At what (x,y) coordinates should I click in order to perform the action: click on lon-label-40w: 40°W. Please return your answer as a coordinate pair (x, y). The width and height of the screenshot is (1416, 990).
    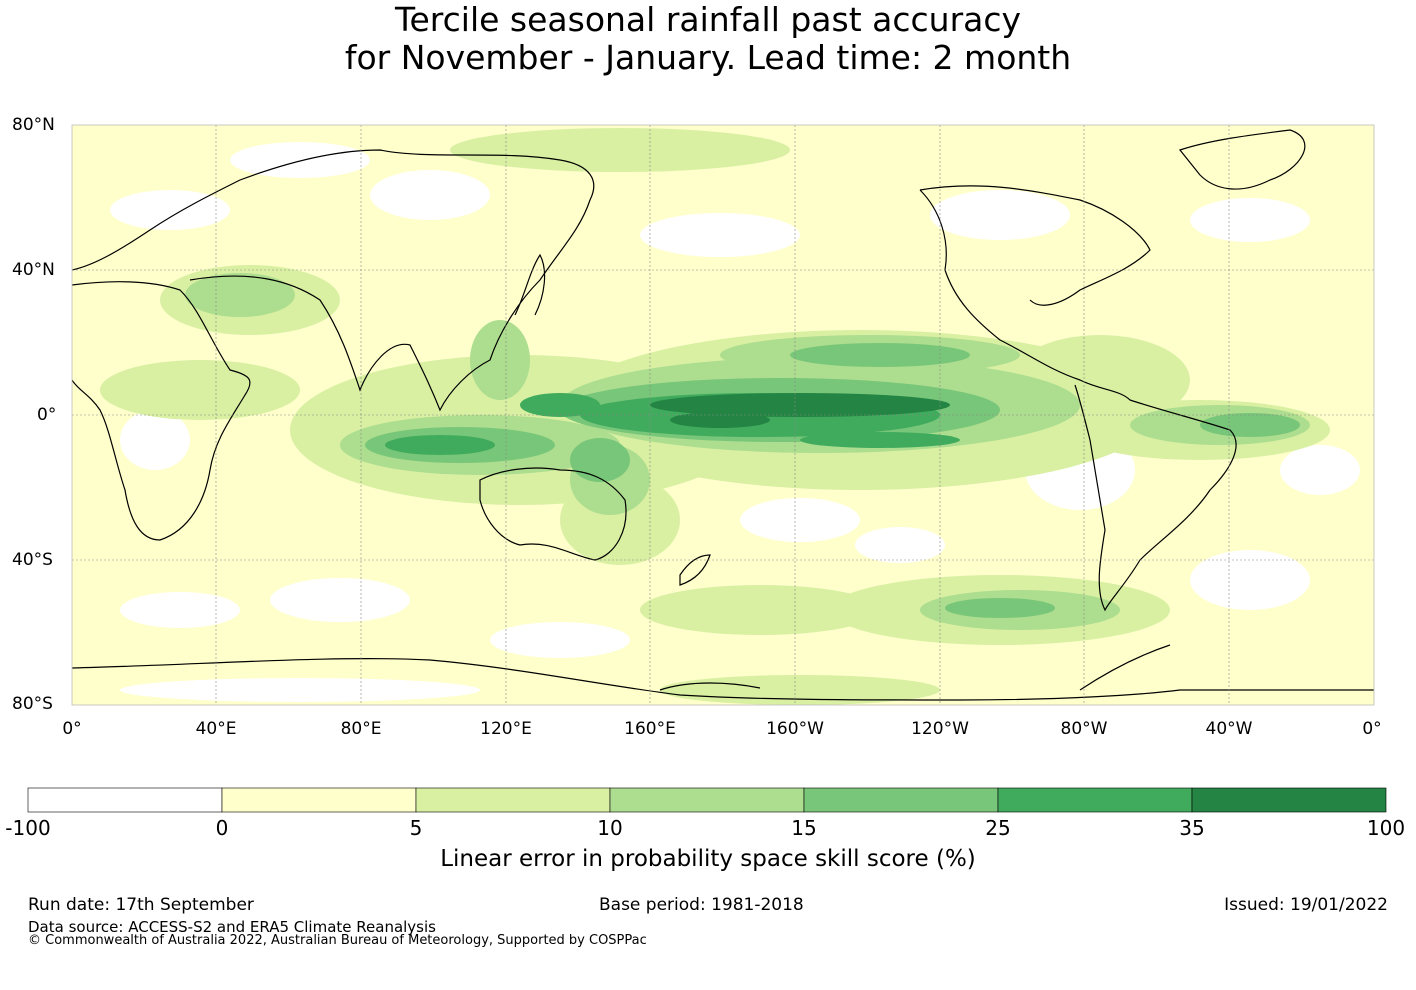
    Looking at the image, I should click on (1229, 729).